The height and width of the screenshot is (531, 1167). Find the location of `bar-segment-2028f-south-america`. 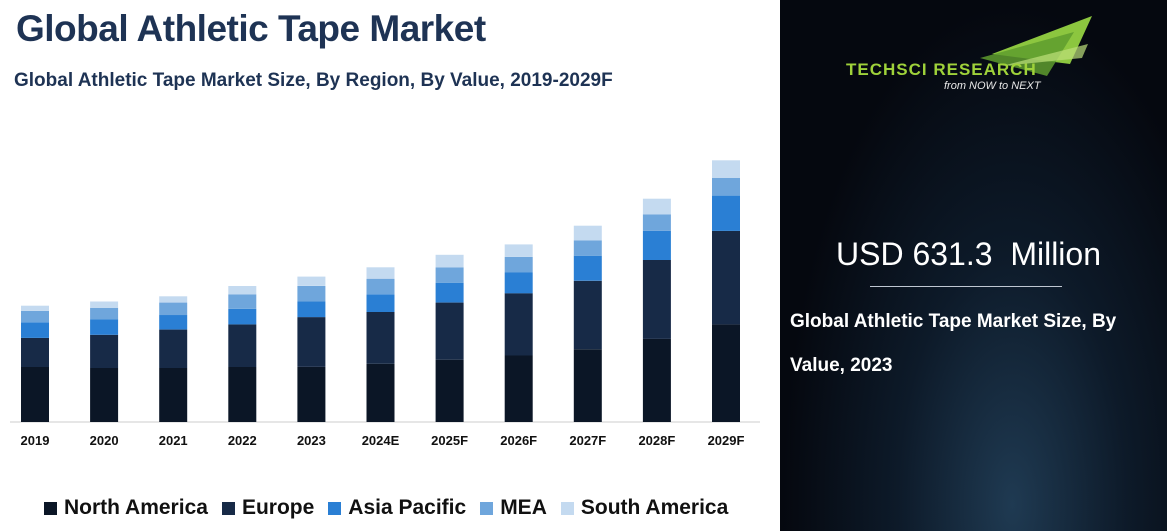

bar-segment-2028f-south-america is located at coordinates (656, 206).